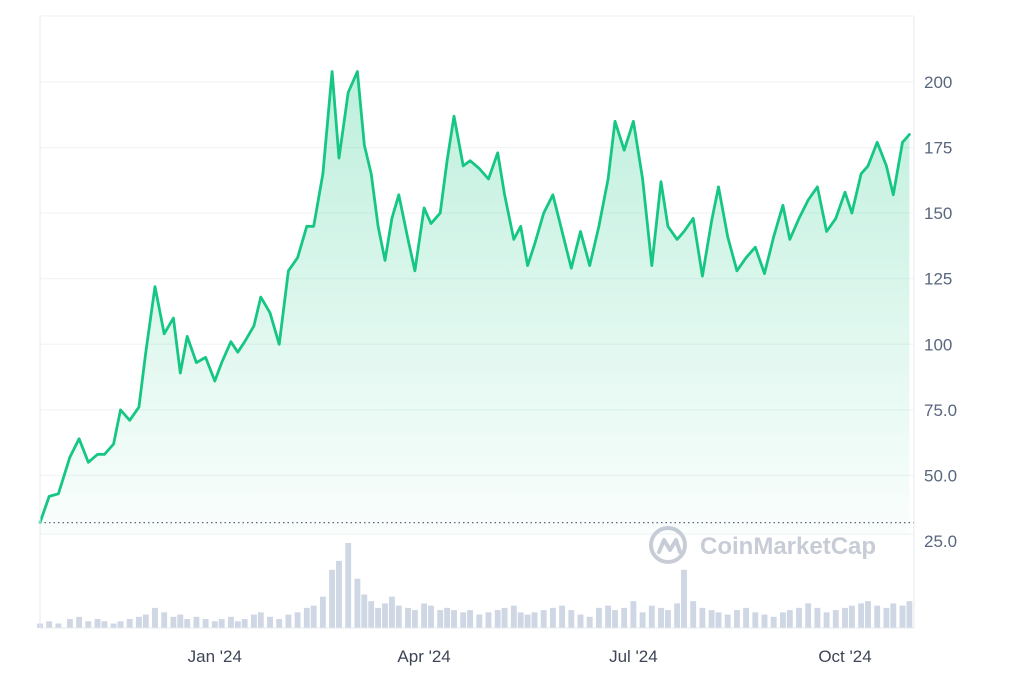 Image resolution: width=1024 pixels, height=688 pixels. What do you see at coordinates (938, 148) in the screenshot?
I see `y-tick-label: 175` at bounding box center [938, 148].